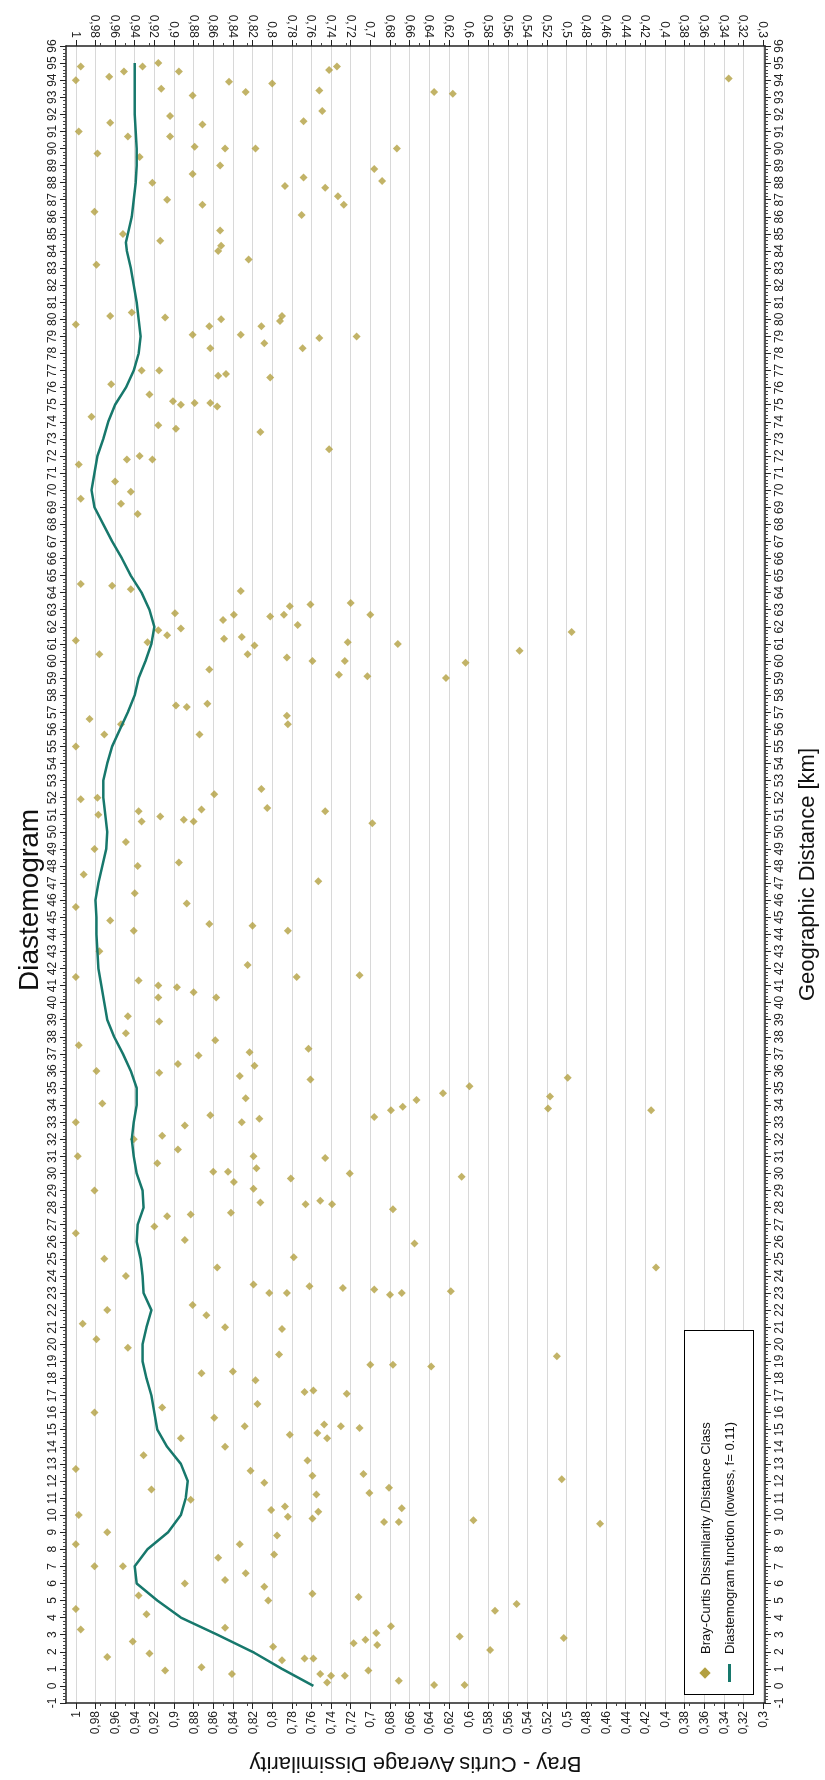  I want to click on x2-tick-label: 0,86, so click(213, 26).